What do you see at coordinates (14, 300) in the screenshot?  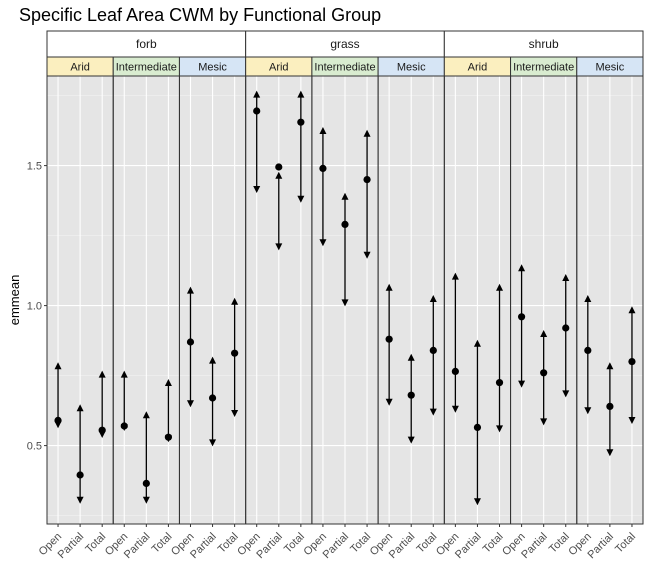 I see `y-axis-label: emmean` at bounding box center [14, 300].